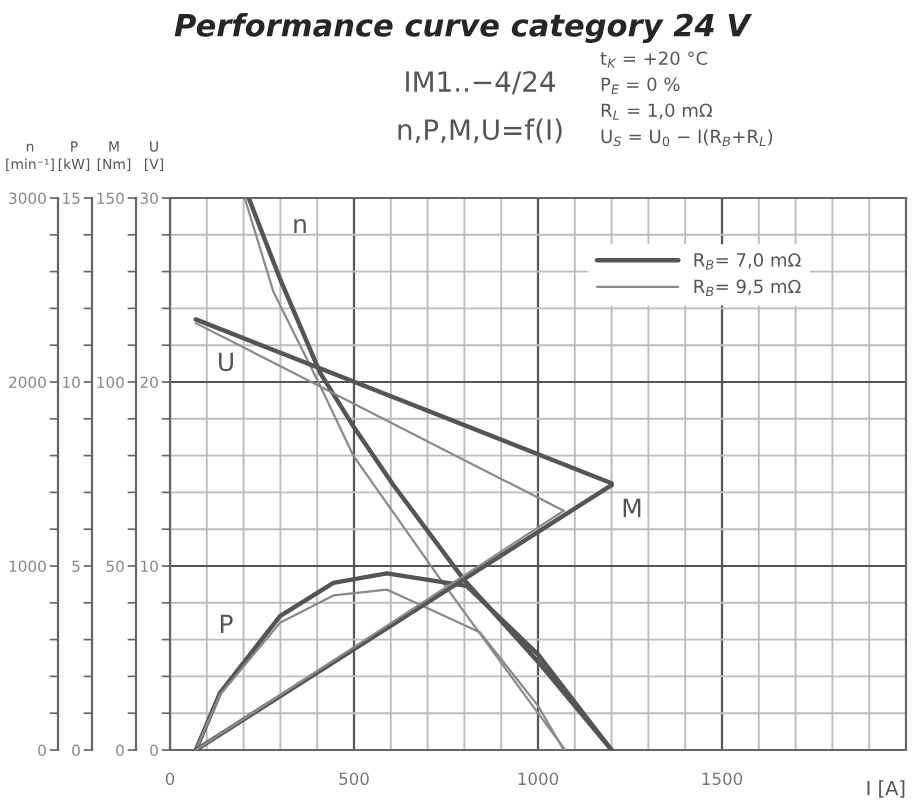  I want to click on x-axis-title: I [A], so click(886, 789).